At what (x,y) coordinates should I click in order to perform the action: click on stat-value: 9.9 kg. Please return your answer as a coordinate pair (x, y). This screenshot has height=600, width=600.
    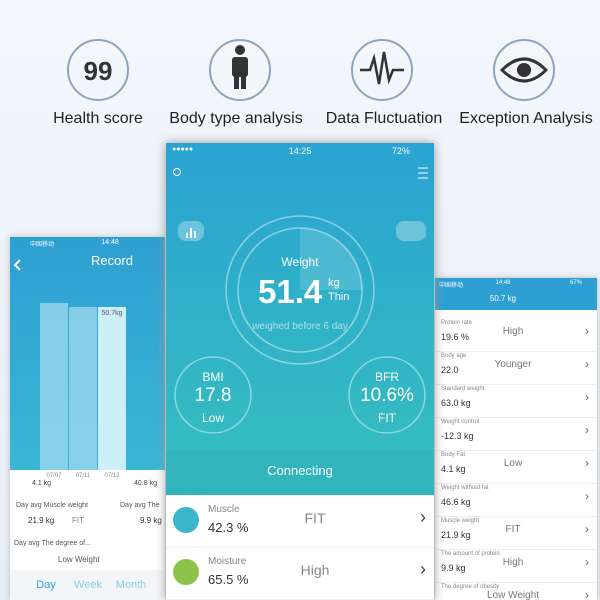
    Looking at the image, I should click on (151, 520).